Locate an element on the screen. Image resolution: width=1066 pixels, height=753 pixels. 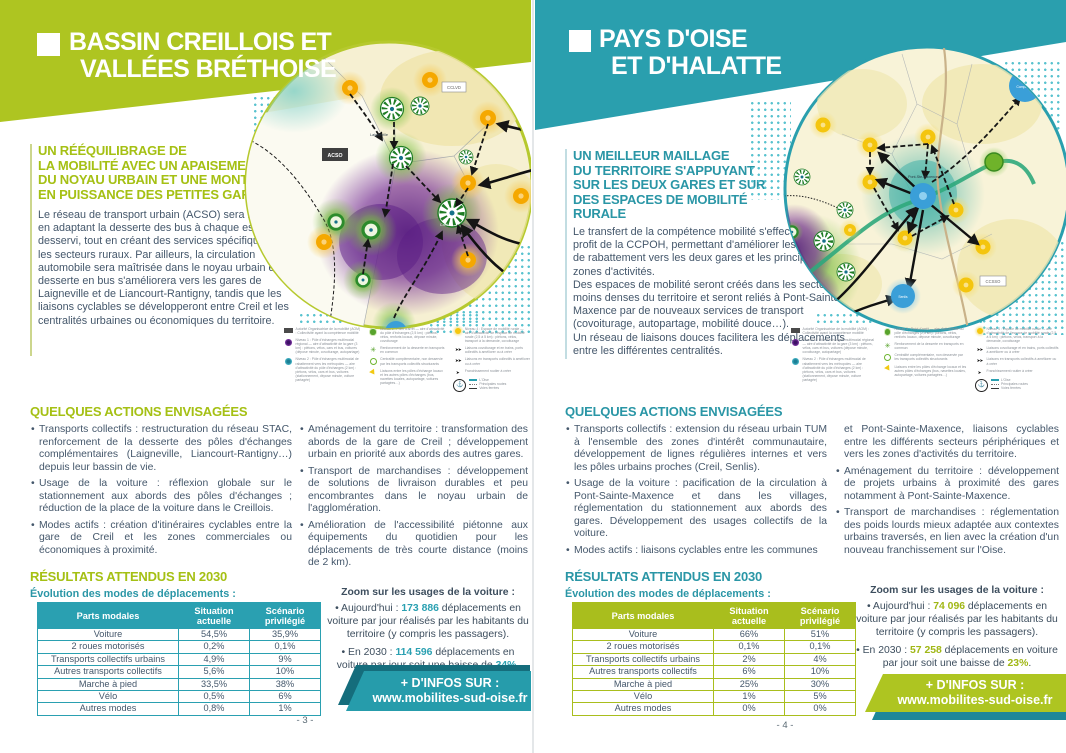
map-label-acso: ACSO is located at coordinates (335, 156).